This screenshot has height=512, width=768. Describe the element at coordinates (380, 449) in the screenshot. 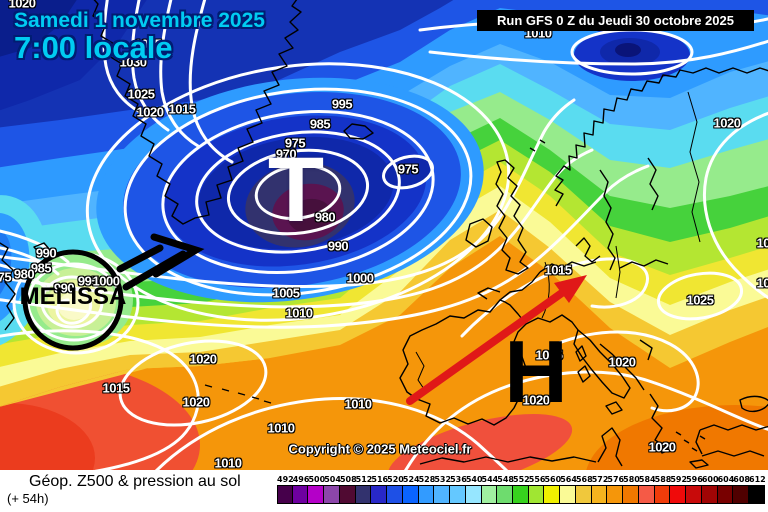

I see `copyright-notice: Copyright © 2025 Meteociel.fr` at that location.